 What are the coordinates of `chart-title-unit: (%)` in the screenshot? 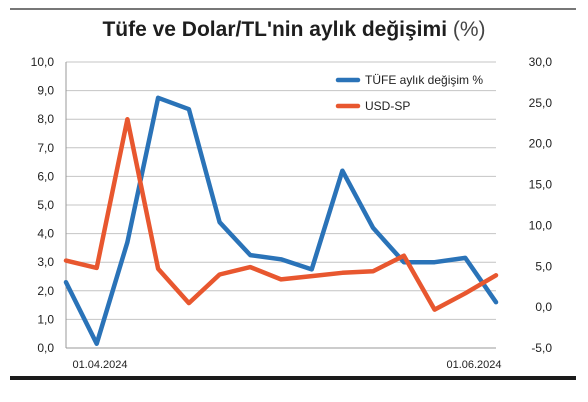 It's located at (469, 29).